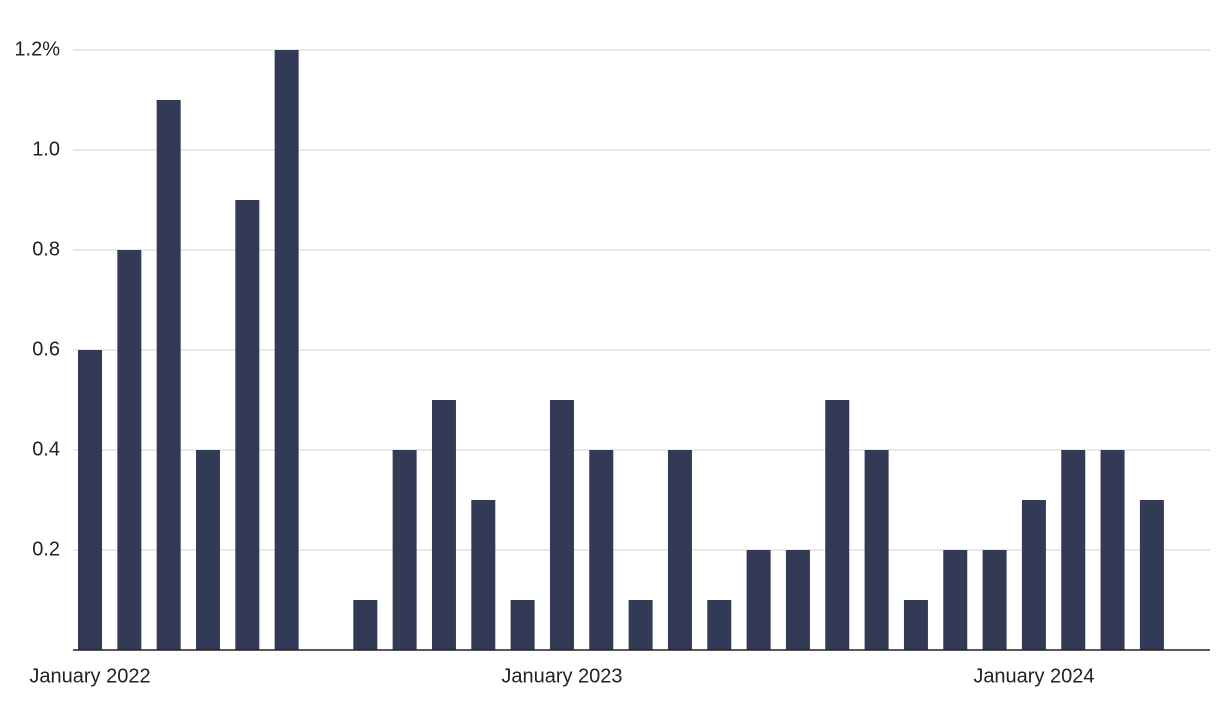 The width and height of the screenshot is (1220, 708). I want to click on y-tick-label: 1.2%, so click(37, 49).